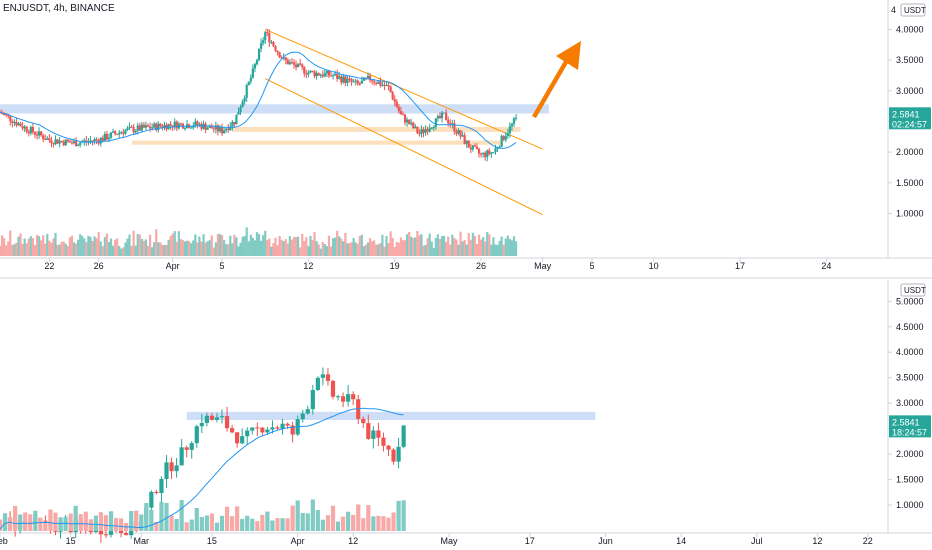 The height and width of the screenshot is (550, 932). What do you see at coordinates (910, 91) in the screenshot?
I see `y-tick-label: 3.0000` at bounding box center [910, 91].